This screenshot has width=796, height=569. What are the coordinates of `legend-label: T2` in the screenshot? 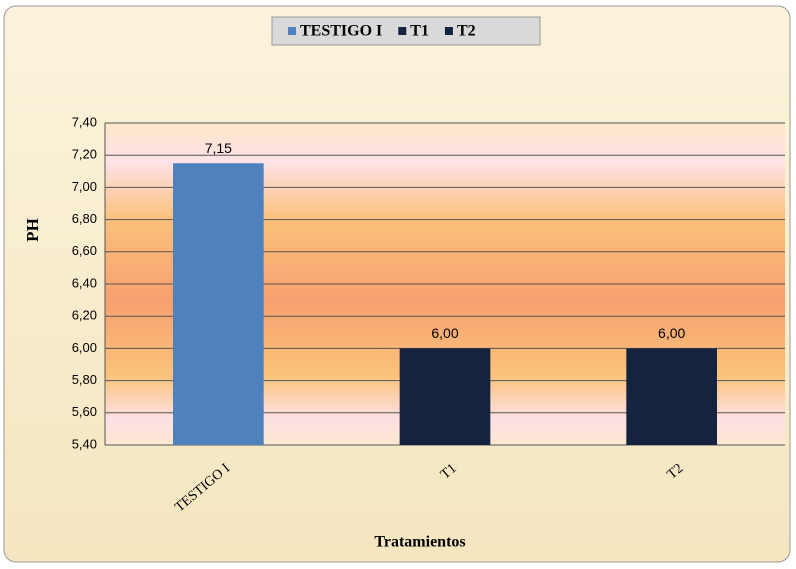 It's located at (466, 31).